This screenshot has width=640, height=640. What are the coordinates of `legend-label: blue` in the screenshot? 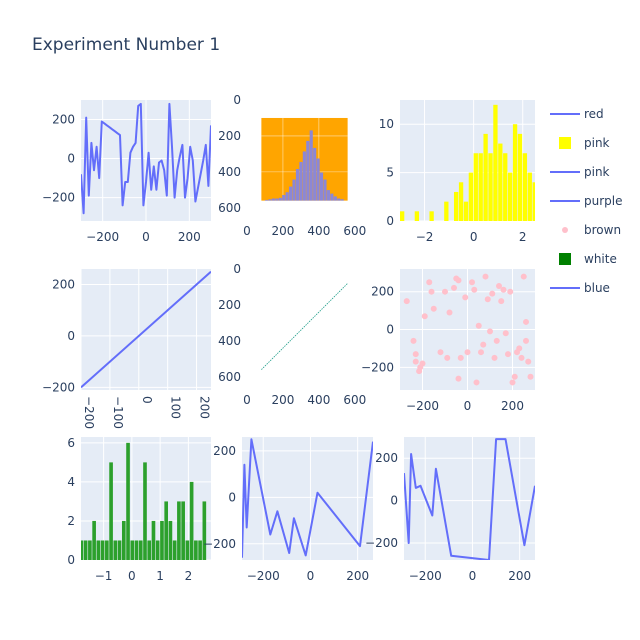 It's located at (597, 288).